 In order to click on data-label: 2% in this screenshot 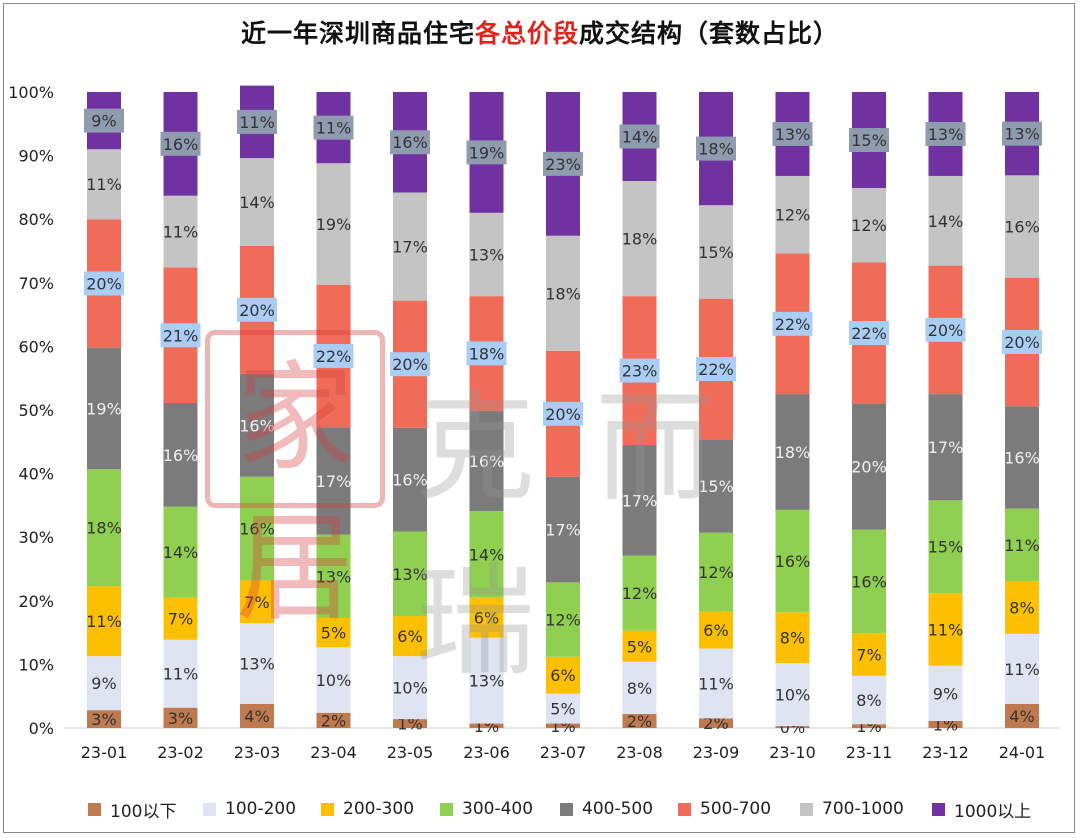, I will do `click(639, 721)`.